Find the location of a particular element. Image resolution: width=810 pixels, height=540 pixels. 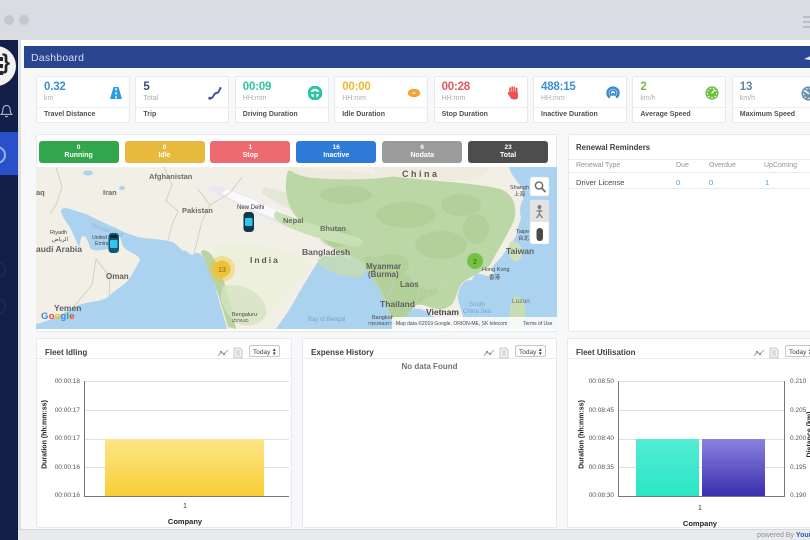

svg-text: l is located at coordinates (67, 316).